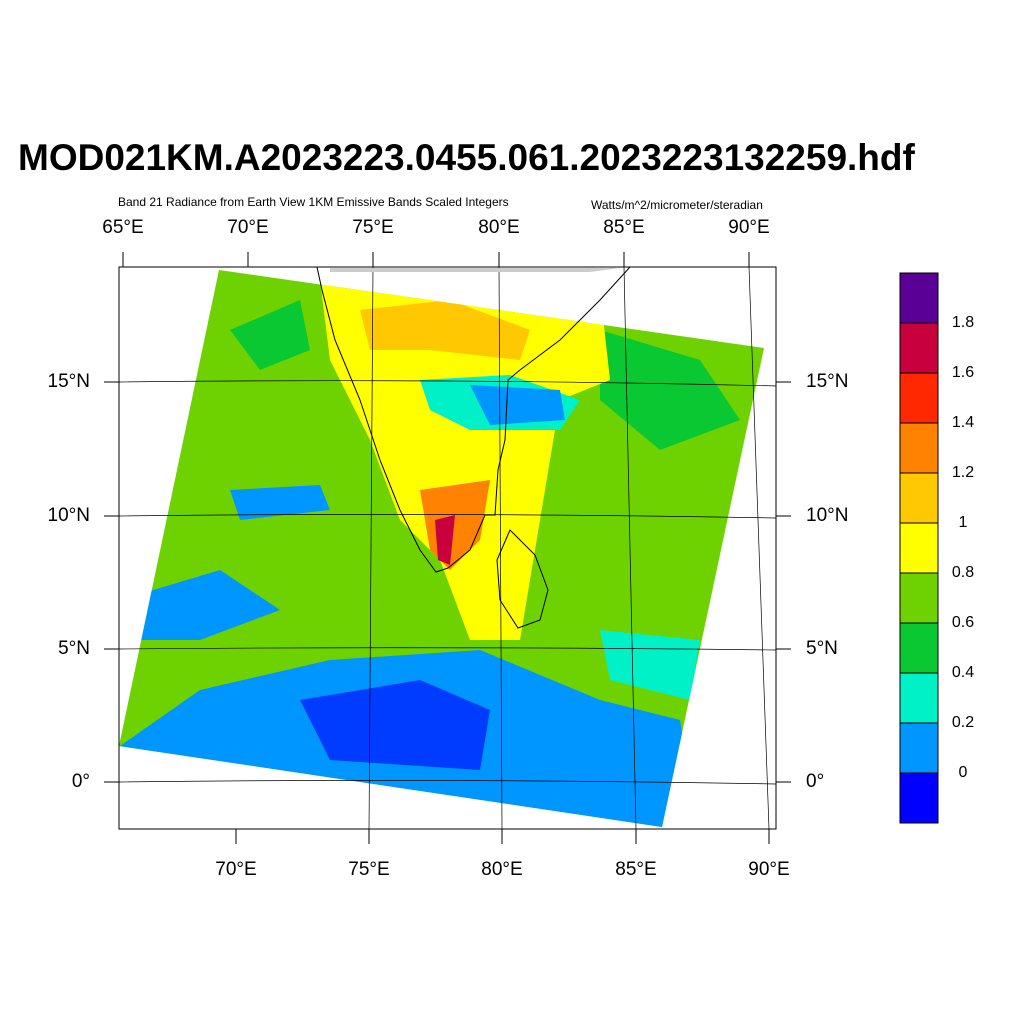  I want to click on top-axis-label: 85°E, so click(623, 227).